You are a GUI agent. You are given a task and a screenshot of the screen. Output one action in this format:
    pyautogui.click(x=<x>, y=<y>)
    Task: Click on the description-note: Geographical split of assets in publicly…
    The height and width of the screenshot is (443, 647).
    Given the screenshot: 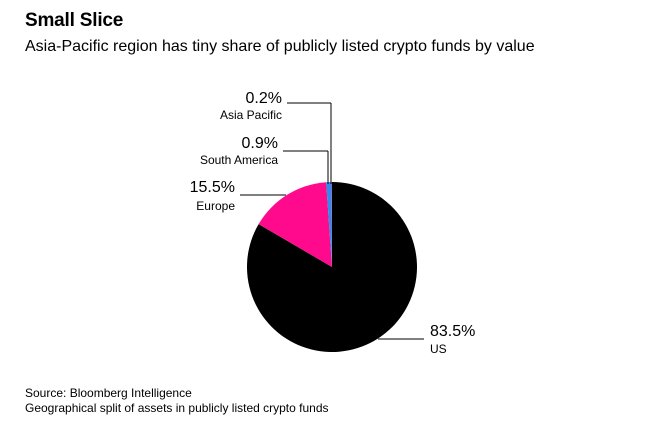 What is the action you would take?
    pyautogui.click(x=177, y=408)
    